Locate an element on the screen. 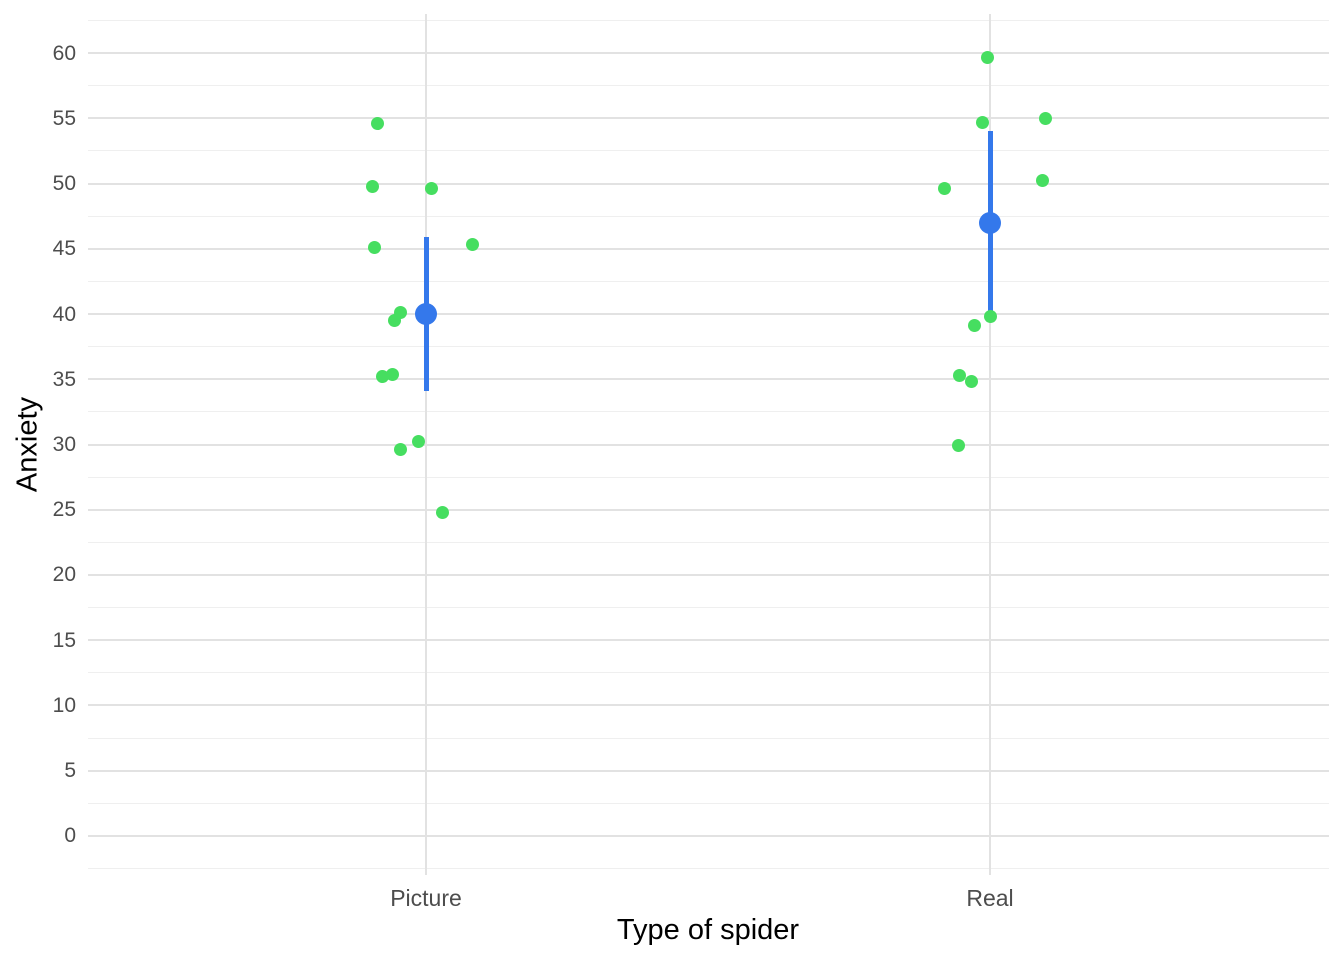 The width and height of the screenshot is (1344, 960). y-tick-label: 50 is located at coordinates (64, 184).